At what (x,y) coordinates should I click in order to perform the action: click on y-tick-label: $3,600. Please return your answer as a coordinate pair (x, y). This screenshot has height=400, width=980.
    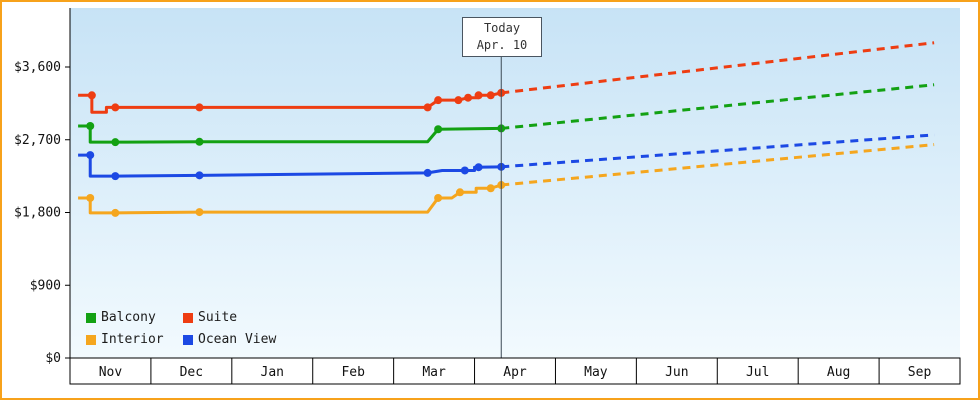
    Looking at the image, I should click on (37, 67).